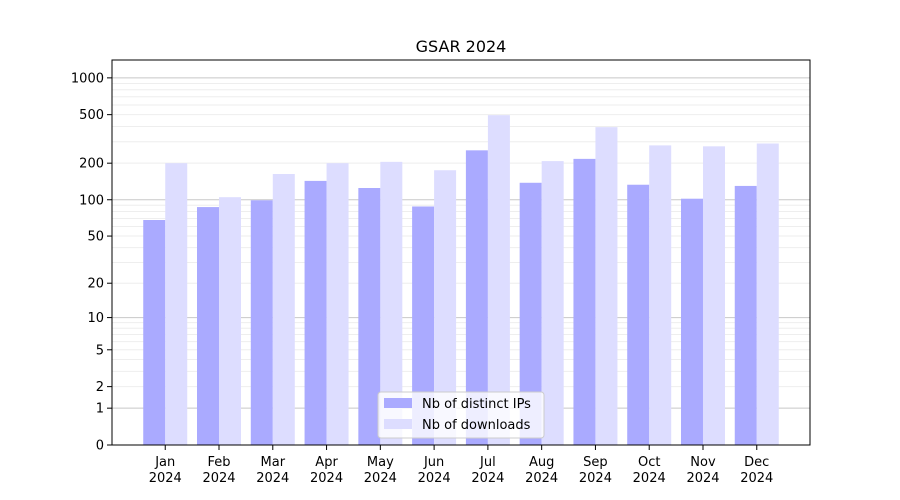 Image resolution: width=900 pixels, height=500 pixels. Describe the element at coordinates (433, 462) in the screenshot. I see `x-tick-label-month: Jun` at that location.